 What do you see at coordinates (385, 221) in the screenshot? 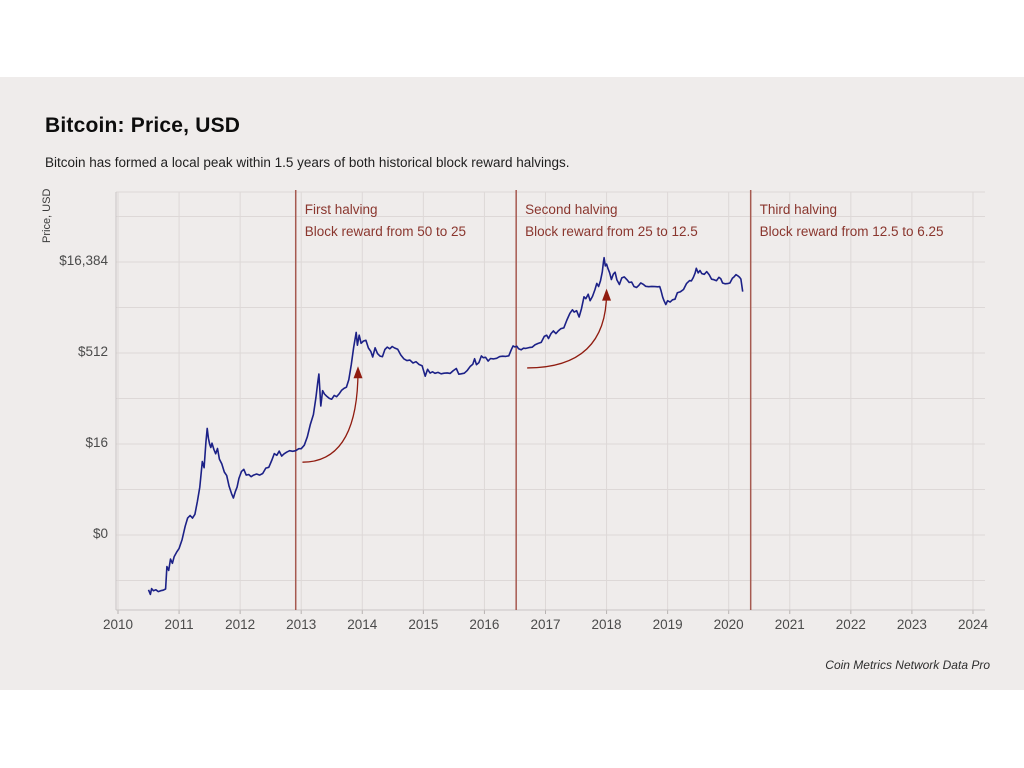
I see `halving-annotation: First halving Block reward from 50 to 25` at bounding box center [385, 221].